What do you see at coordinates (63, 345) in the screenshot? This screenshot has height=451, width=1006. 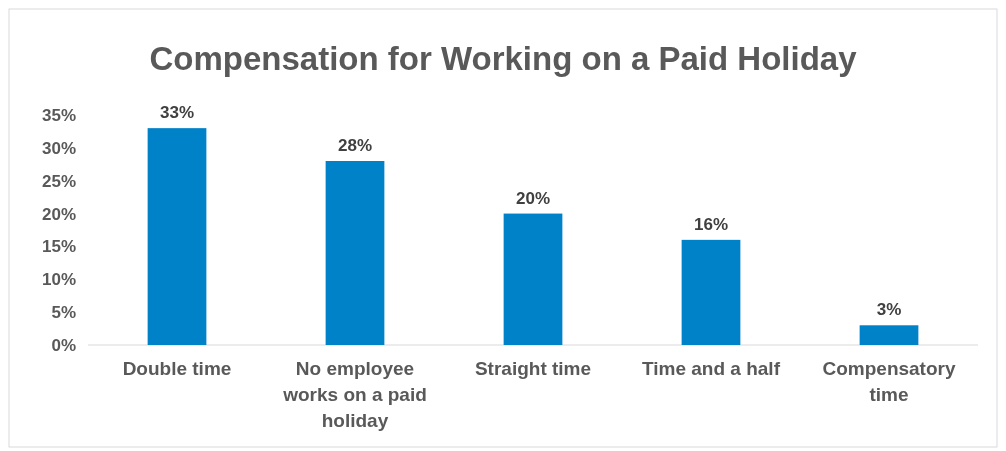 I see `y-tick-label: 0%` at bounding box center [63, 345].